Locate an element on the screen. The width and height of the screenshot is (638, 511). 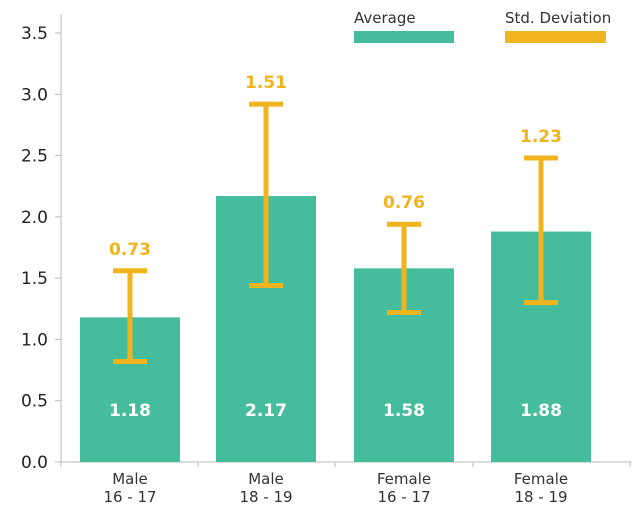
y-tick-label: 2.0 is located at coordinates (34, 218).